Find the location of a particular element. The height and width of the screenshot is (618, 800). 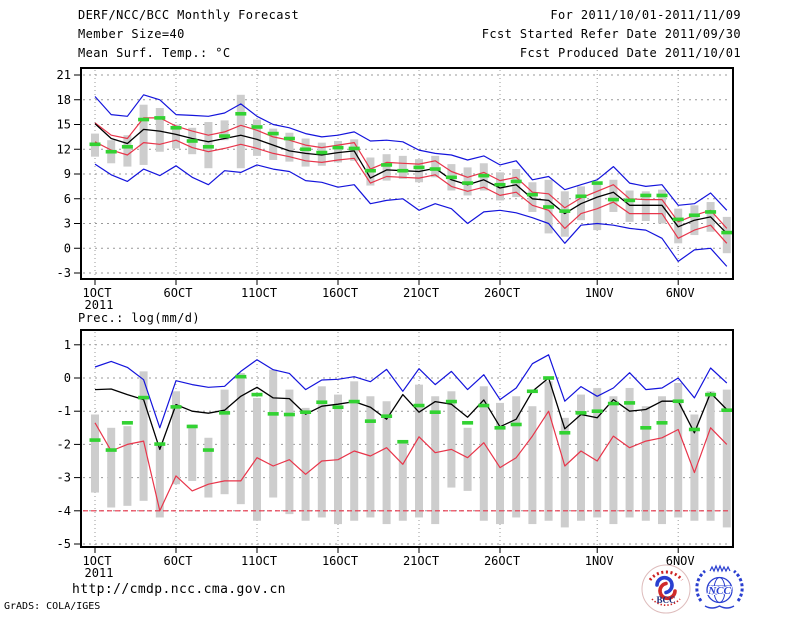

y-tick-label: 12 is located at coordinates (64, 149).